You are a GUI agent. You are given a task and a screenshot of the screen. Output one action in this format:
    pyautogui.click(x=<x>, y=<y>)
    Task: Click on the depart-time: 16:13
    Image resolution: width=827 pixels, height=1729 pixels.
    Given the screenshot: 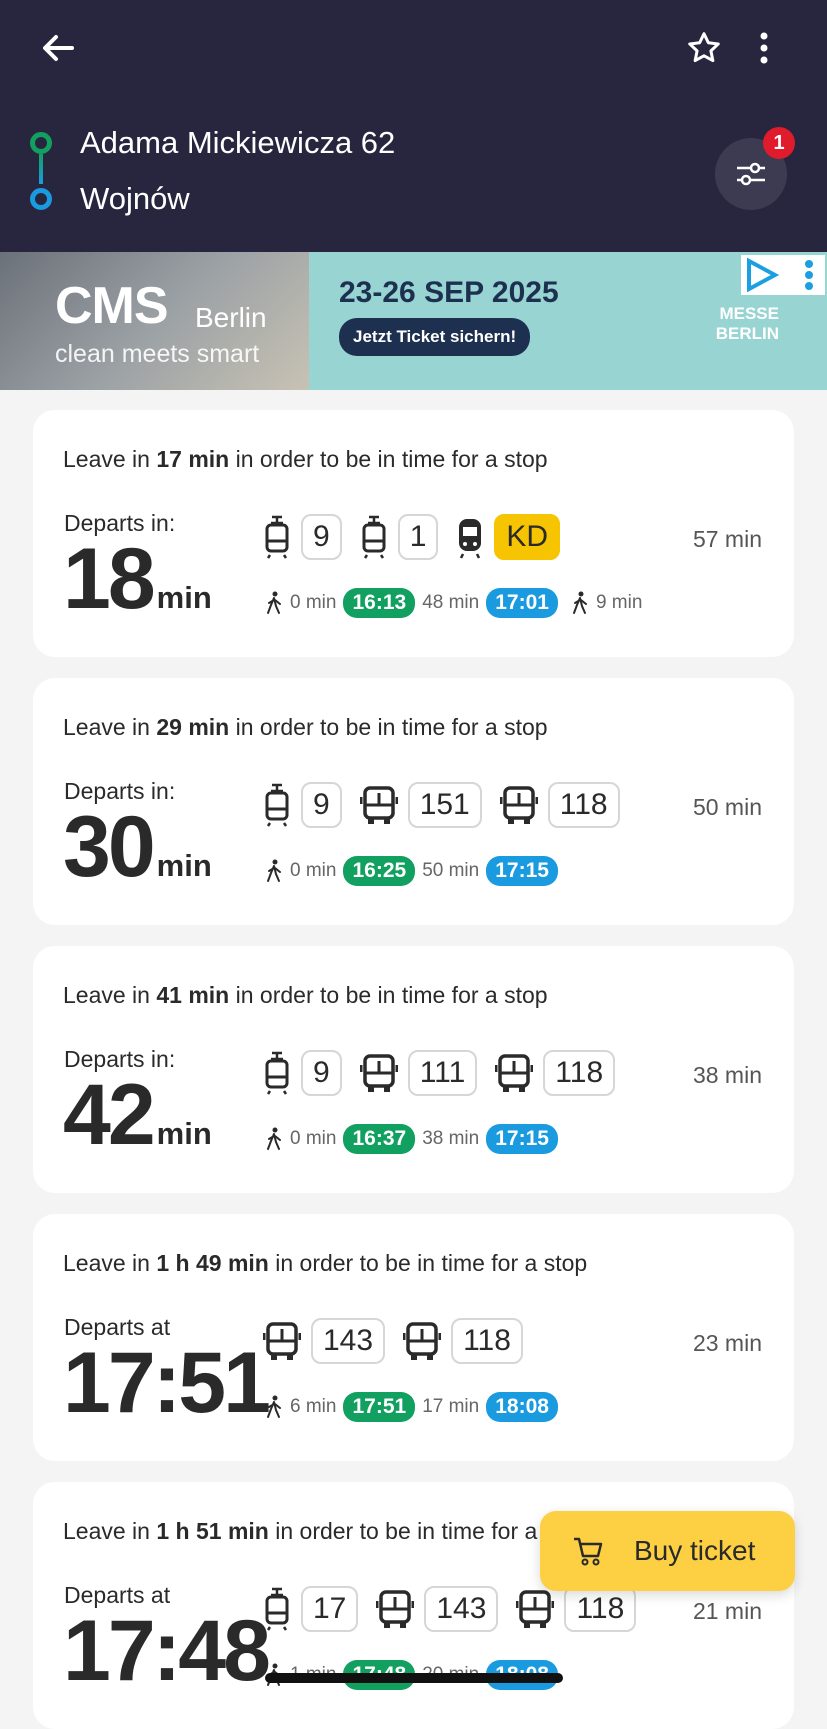 What is the action you would take?
    pyautogui.click(x=379, y=603)
    